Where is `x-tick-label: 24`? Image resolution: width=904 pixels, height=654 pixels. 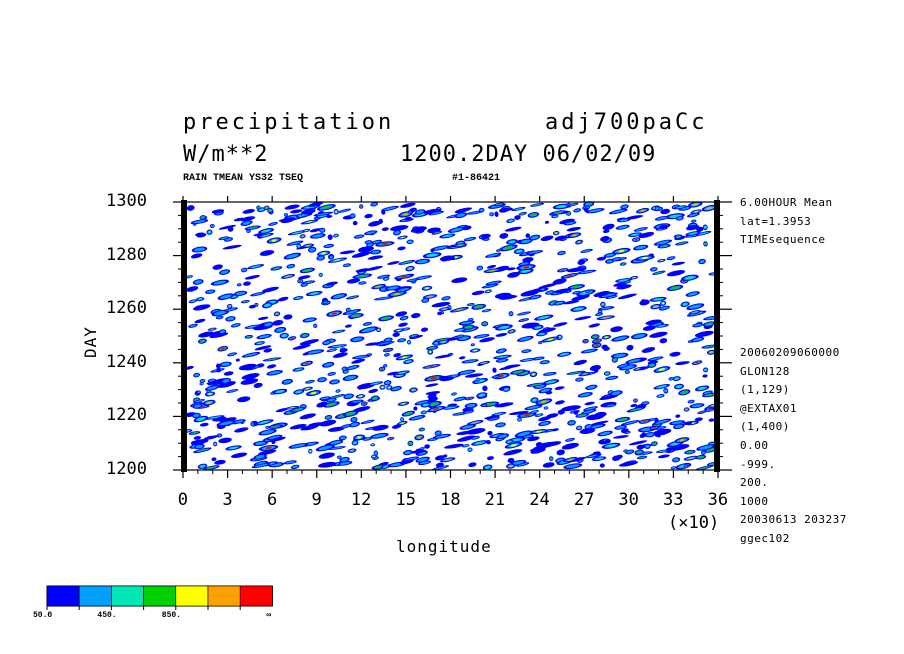
x-tick-label: 24 is located at coordinates (539, 500).